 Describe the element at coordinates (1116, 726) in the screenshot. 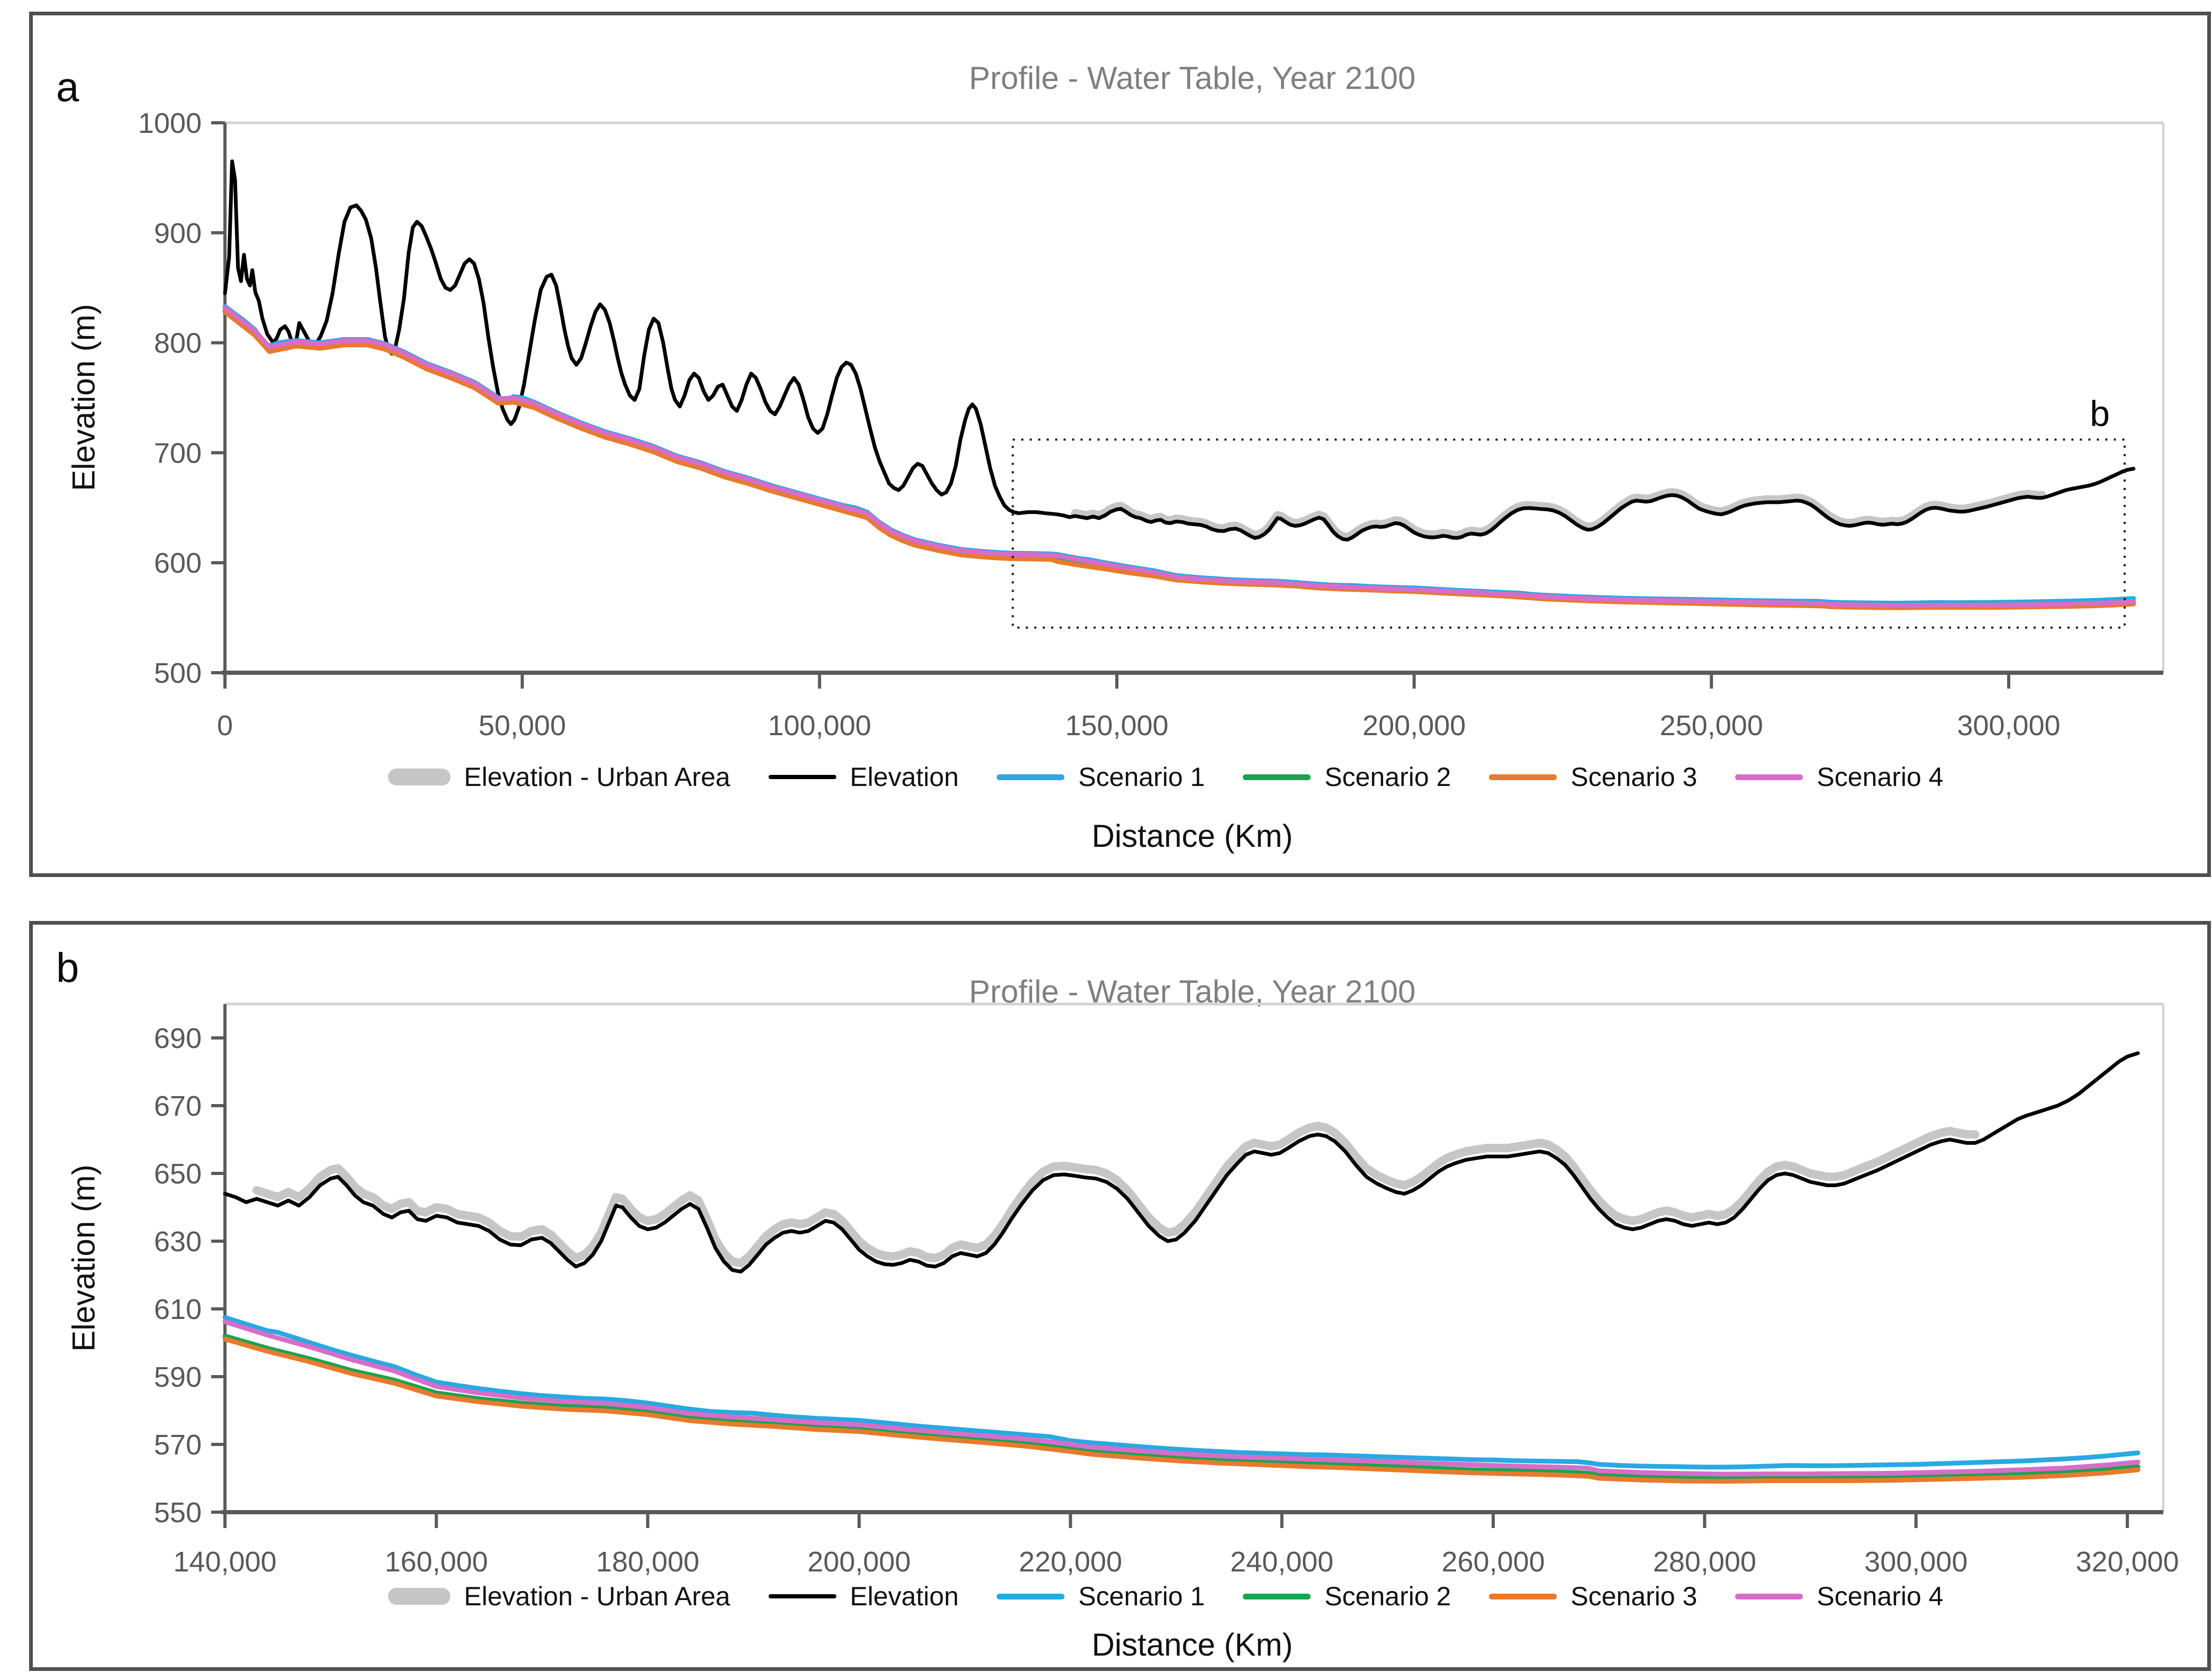

I see `x-tick-label: 150,000` at that location.